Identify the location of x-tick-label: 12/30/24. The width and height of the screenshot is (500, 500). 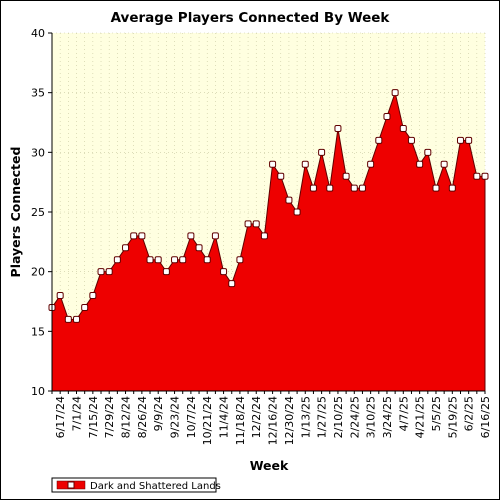
(289, 420).